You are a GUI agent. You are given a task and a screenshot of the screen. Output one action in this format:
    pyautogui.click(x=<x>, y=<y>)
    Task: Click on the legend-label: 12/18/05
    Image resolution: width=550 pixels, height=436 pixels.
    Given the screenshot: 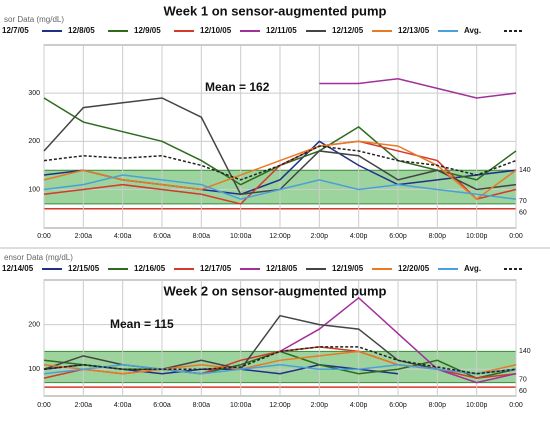 What is the action you would take?
    pyautogui.click(x=282, y=268)
    